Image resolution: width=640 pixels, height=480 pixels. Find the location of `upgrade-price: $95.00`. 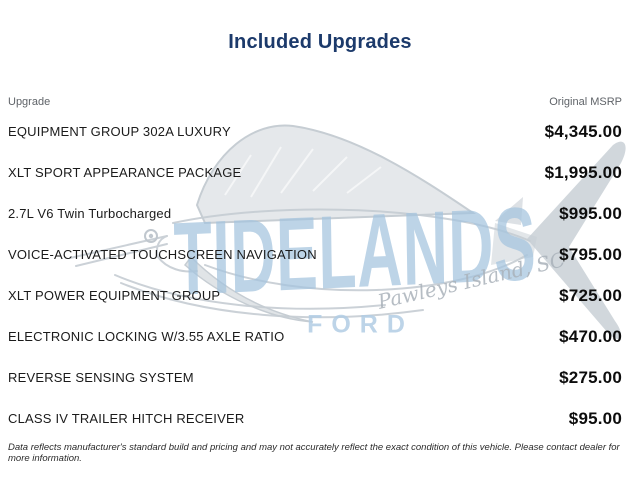

upgrade-price: $95.00 is located at coordinates (595, 418).